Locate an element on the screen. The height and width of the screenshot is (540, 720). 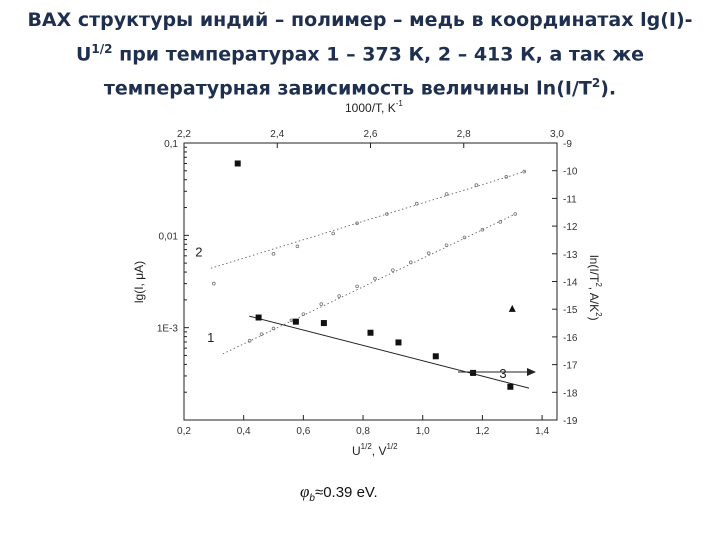
x-axis-title-sup: 1/2 is located at coordinates (367, 446).